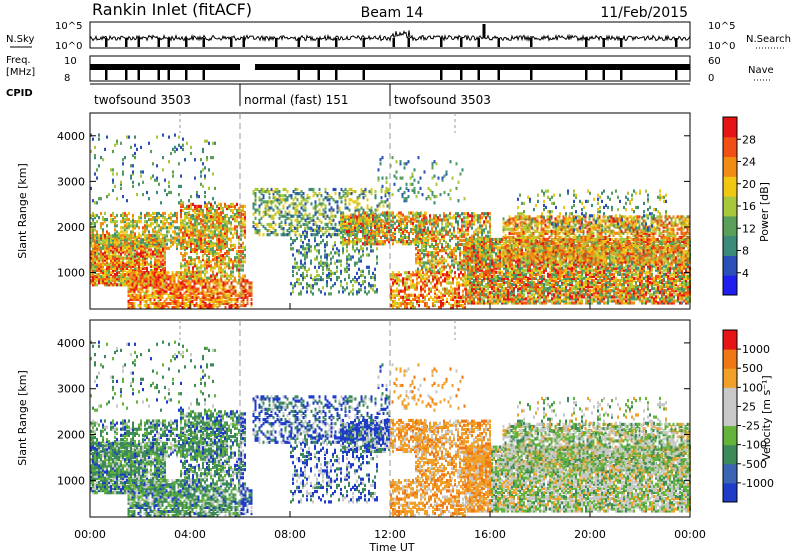 This screenshot has width=800, height=554. What do you see at coordinates (484, 31) in the screenshot?
I see `nsky-spike` at bounding box center [484, 31].